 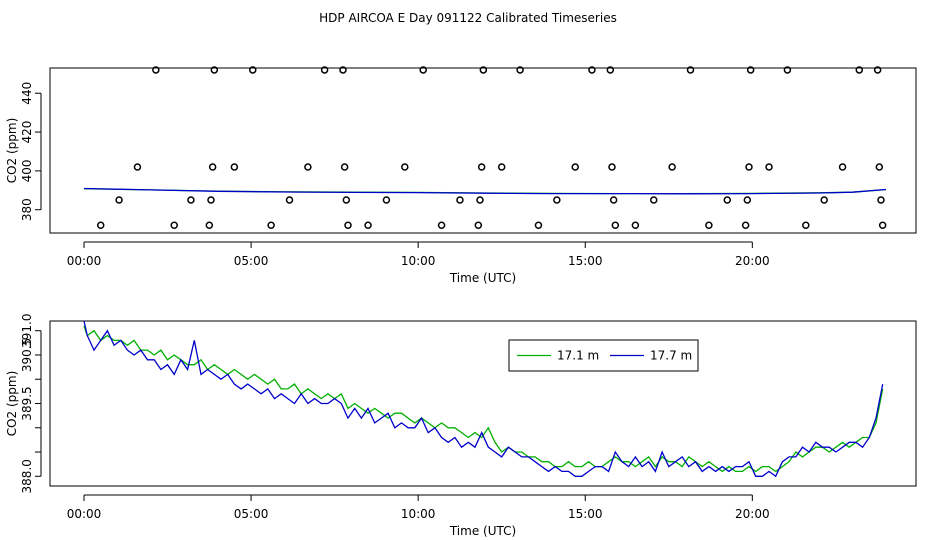 What do you see at coordinates (671, 356) in the screenshot?
I see `legend-label: 17.7 m` at bounding box center [671, 356].